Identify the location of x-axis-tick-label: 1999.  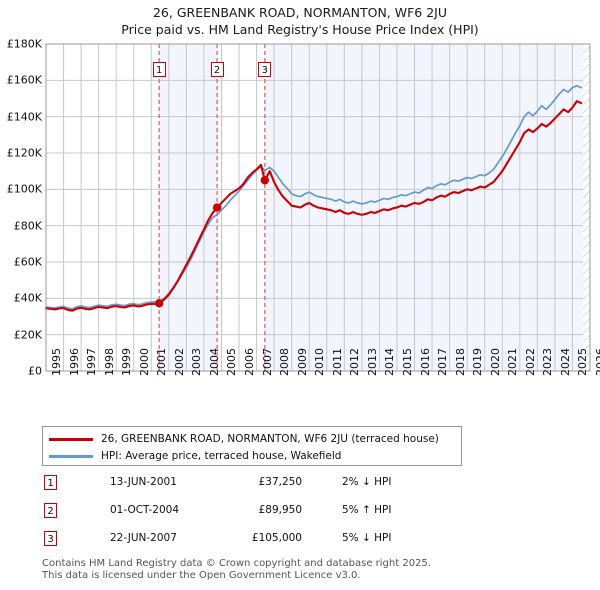
(127, 362).